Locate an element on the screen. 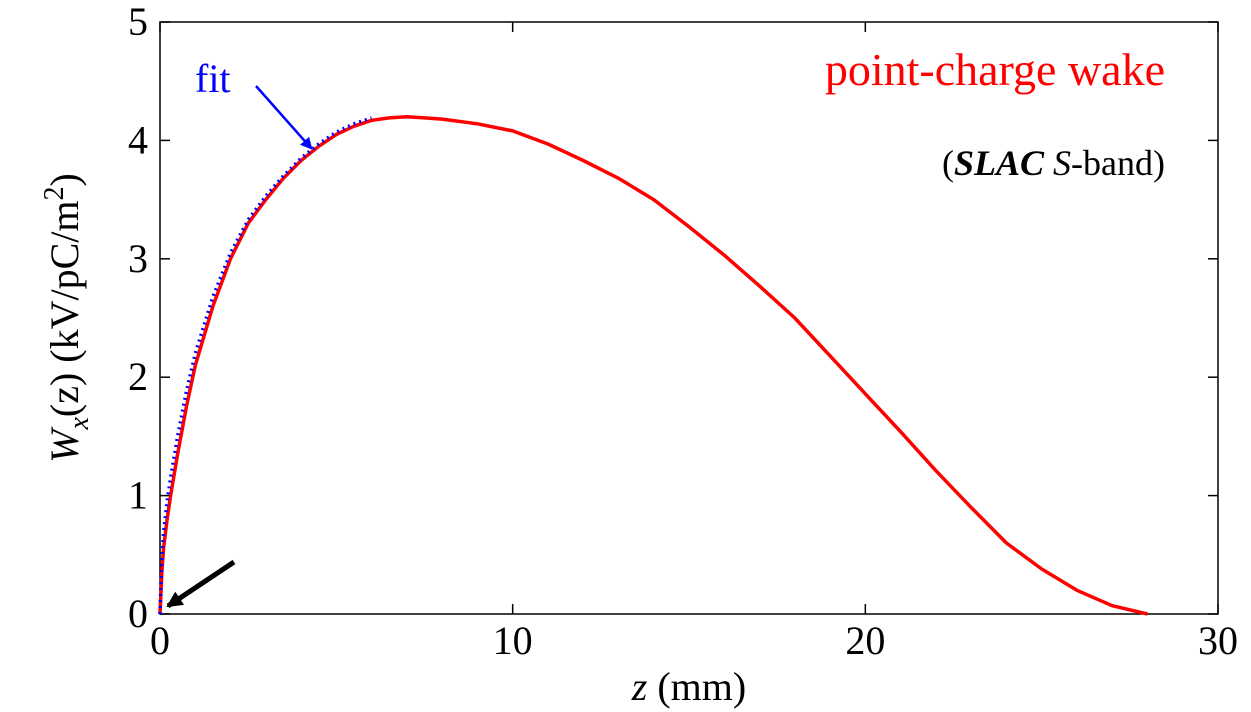 This screenshot has width=1251, height=712. x-tick-label: 20 is located at coordinates (865, 640).